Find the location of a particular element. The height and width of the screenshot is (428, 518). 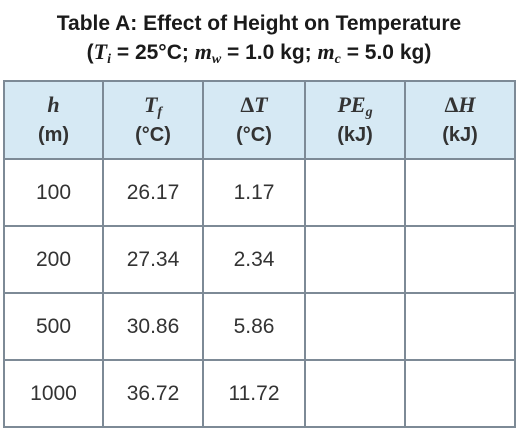

cell-delta-temp: 2.34 is located at coordinates (254, 259).